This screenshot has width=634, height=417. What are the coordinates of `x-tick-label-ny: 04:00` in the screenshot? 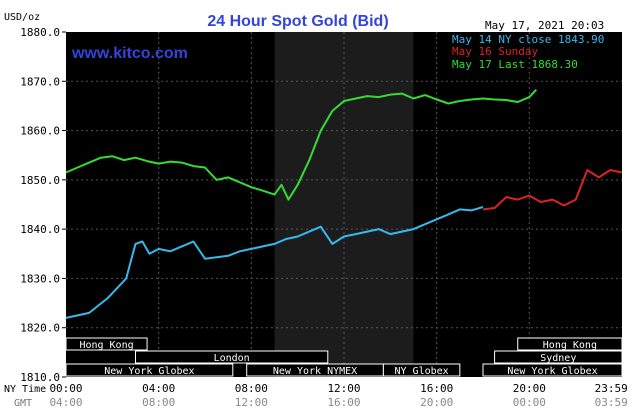 It's located at (158, 388).